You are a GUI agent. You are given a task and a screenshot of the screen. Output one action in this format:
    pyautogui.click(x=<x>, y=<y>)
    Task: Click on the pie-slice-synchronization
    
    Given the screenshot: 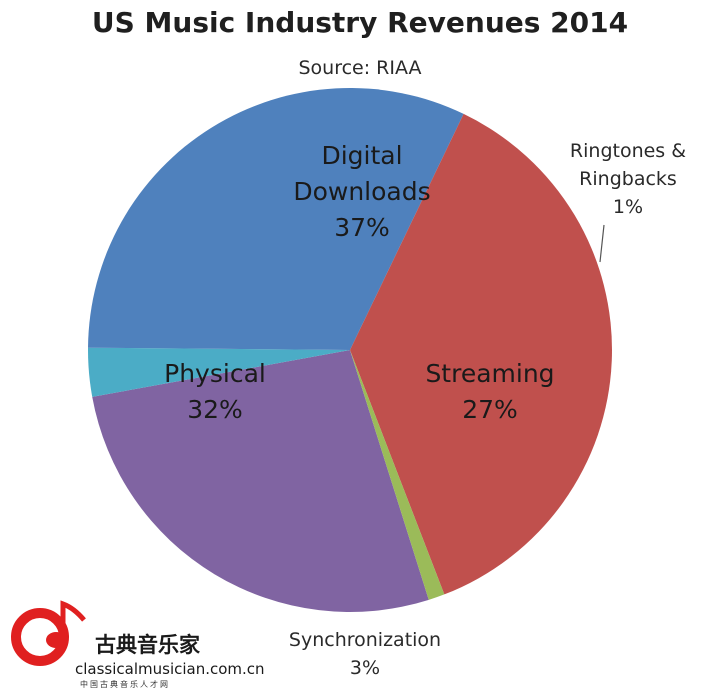 What is the action you would take?
    pyautogui.click(x=218, y=372)
    